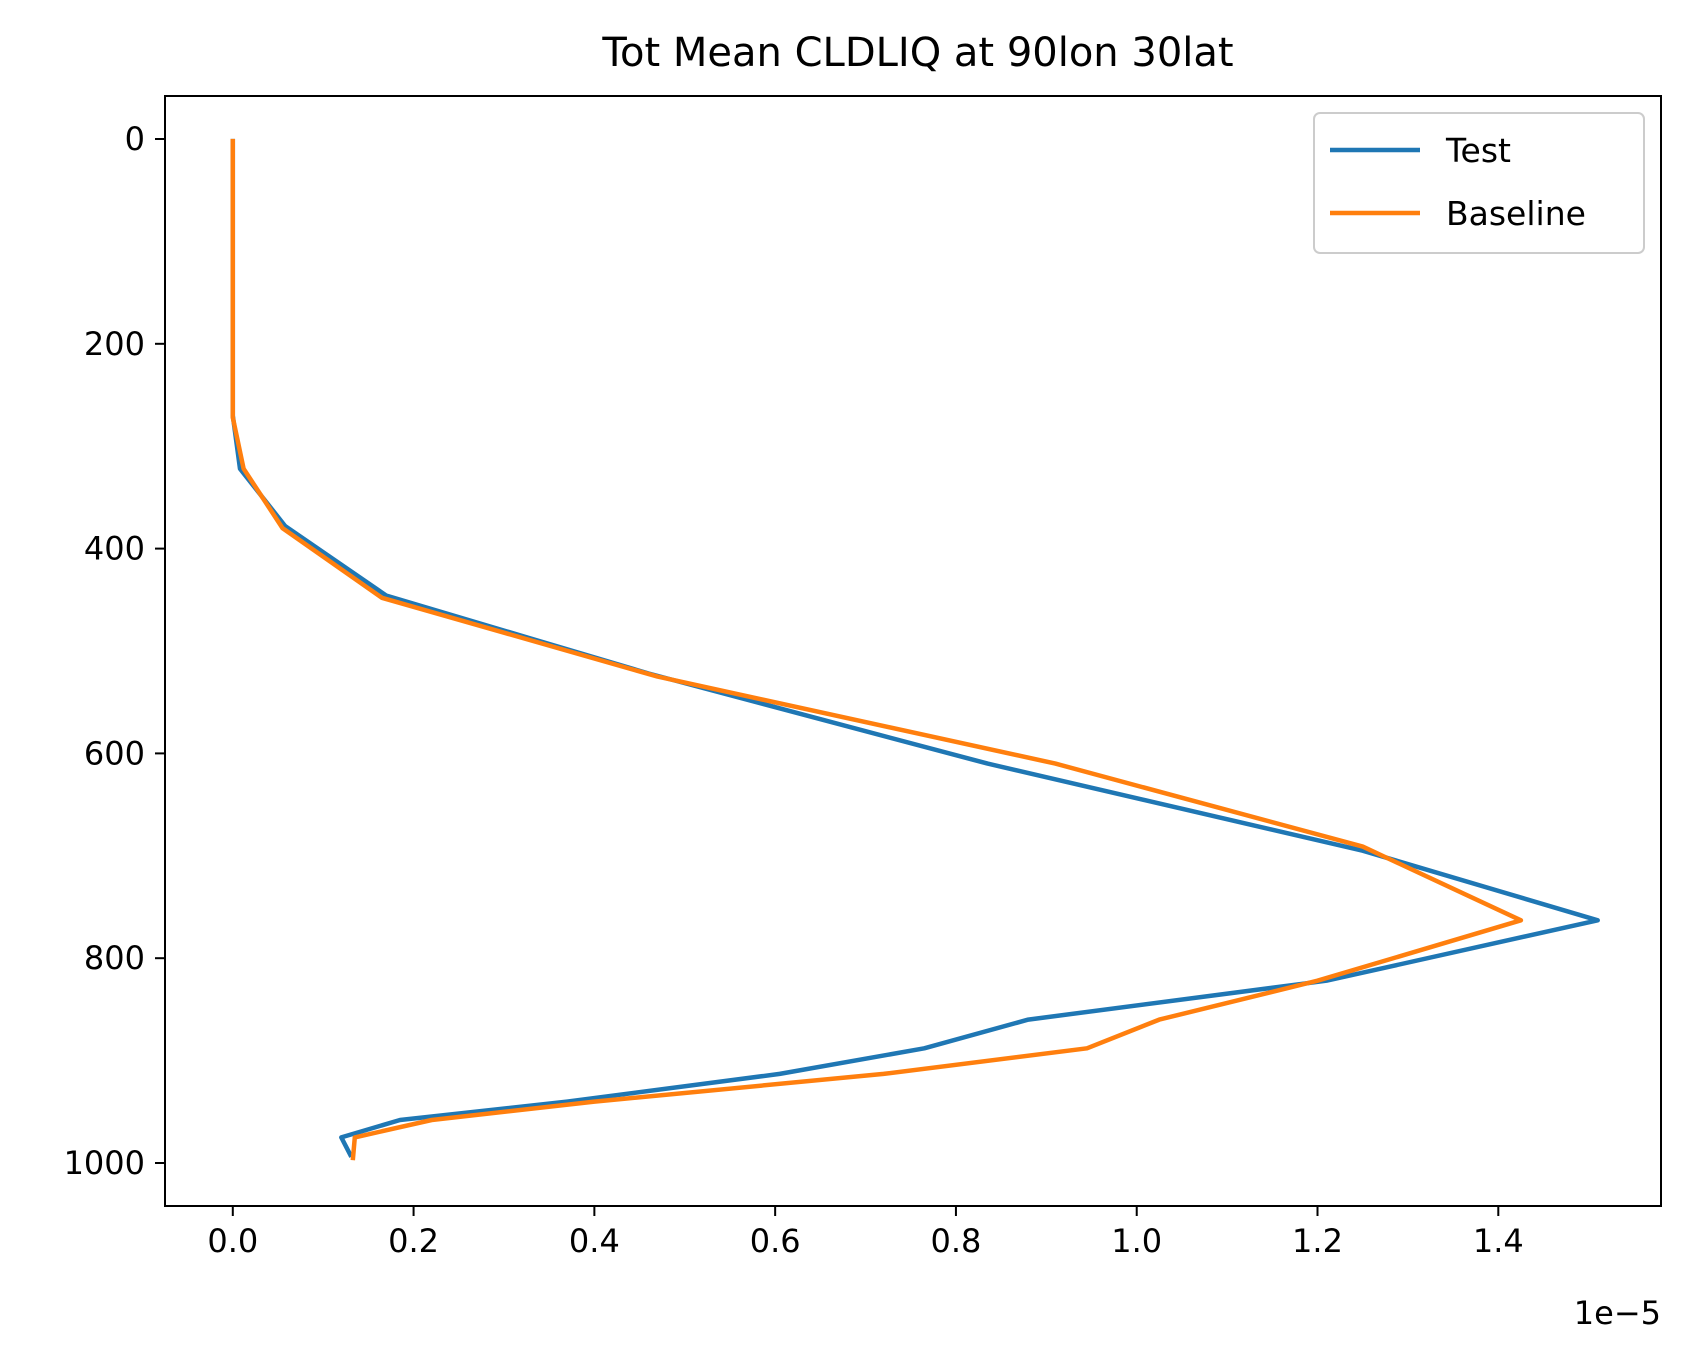 Image resolution: width=1683 pixels, height=1357 pixels. What do you see at coordinates (114, 958) in the screenshot?
I see `y-tick-label: 800` at bounding box center [114, 958].